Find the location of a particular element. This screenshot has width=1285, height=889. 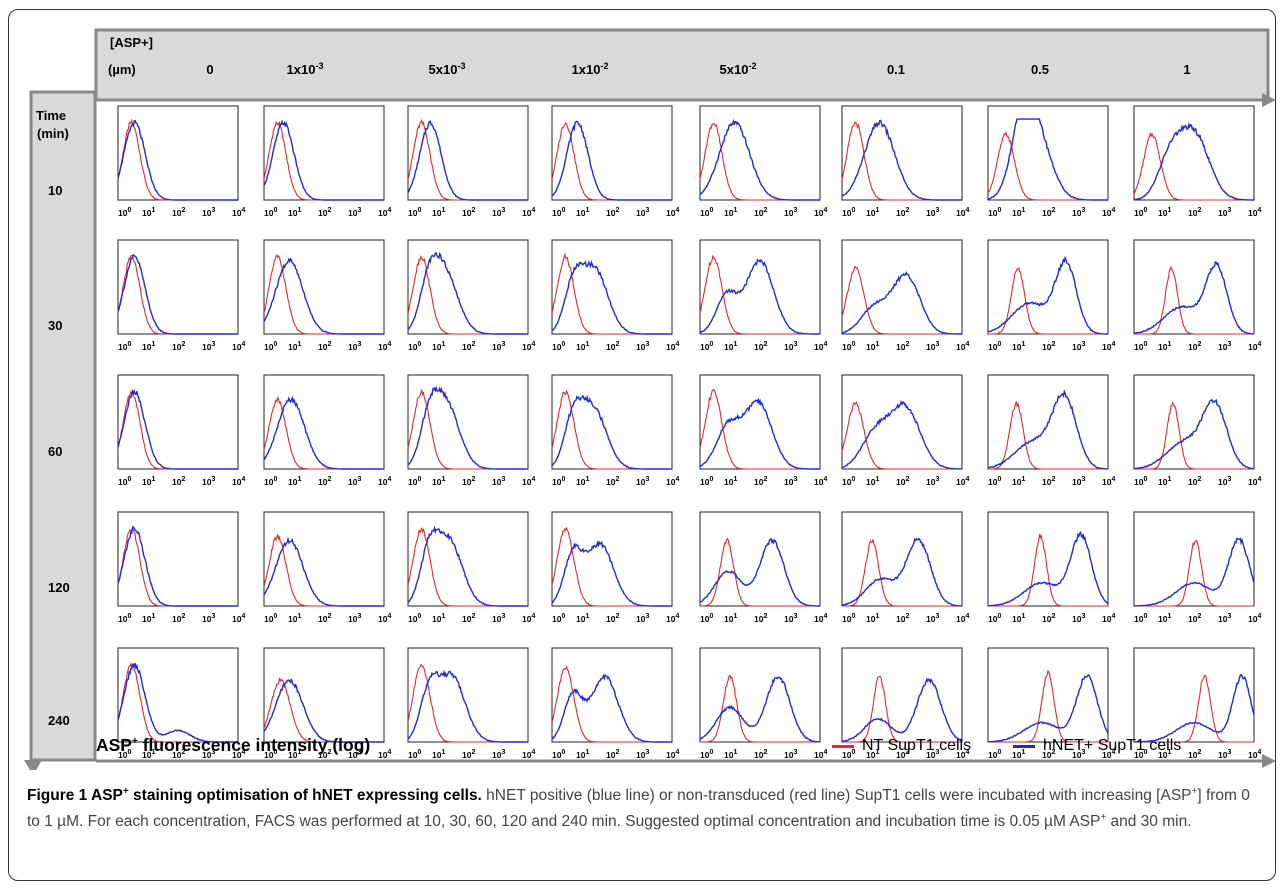

row-label-time-120: 120 is located at coordinates (59, 587).